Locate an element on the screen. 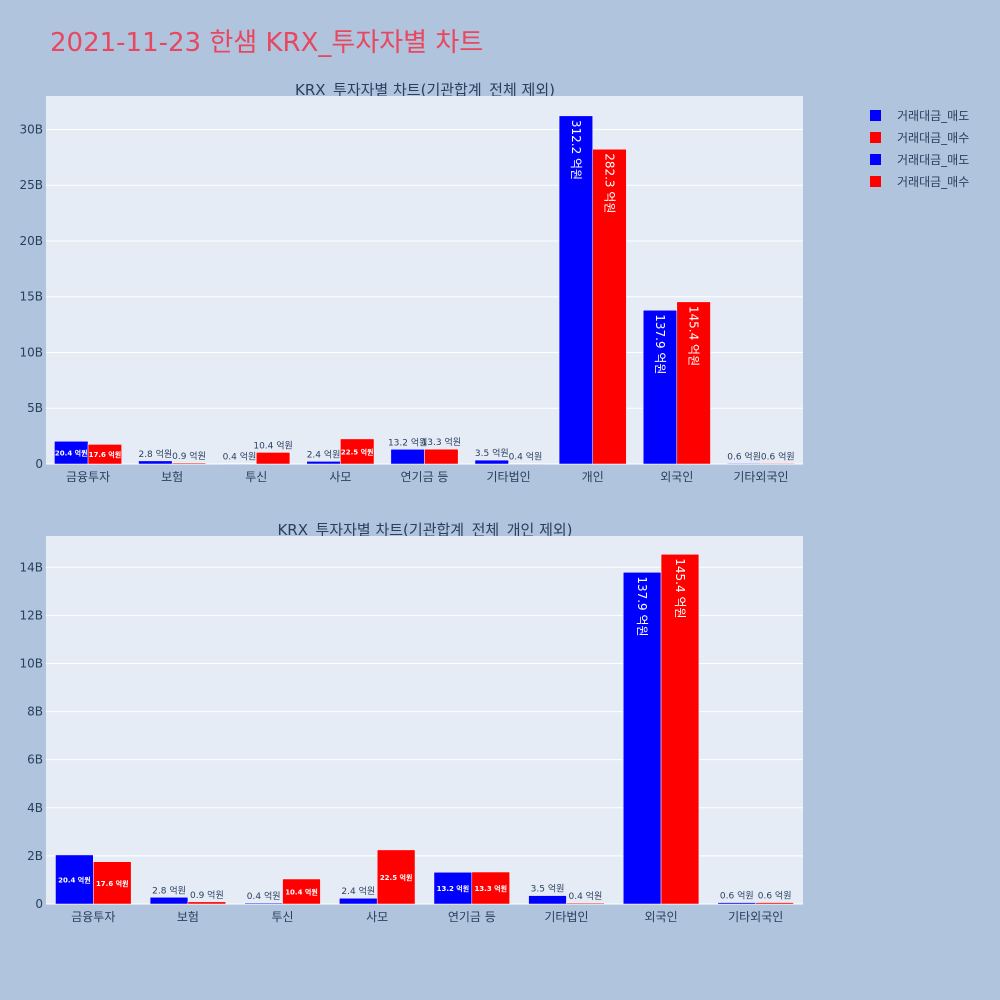  y-tick-label: 14B is located at coordinates (31, 567).